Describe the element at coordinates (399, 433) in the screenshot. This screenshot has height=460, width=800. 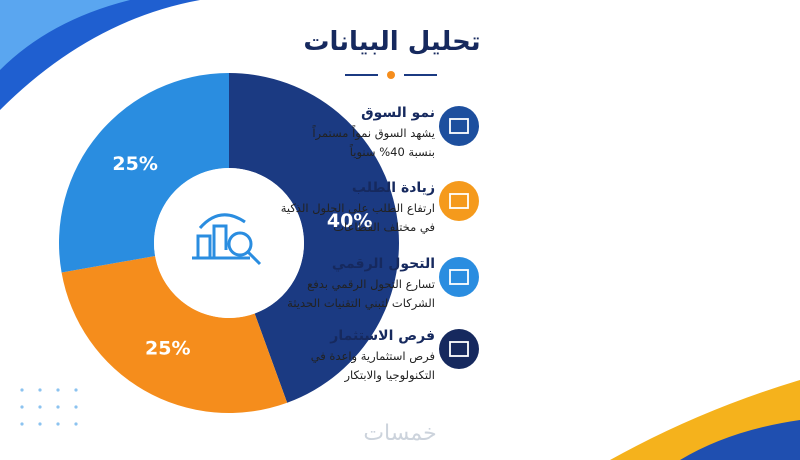
I see `watermark: خمسات` at that location.